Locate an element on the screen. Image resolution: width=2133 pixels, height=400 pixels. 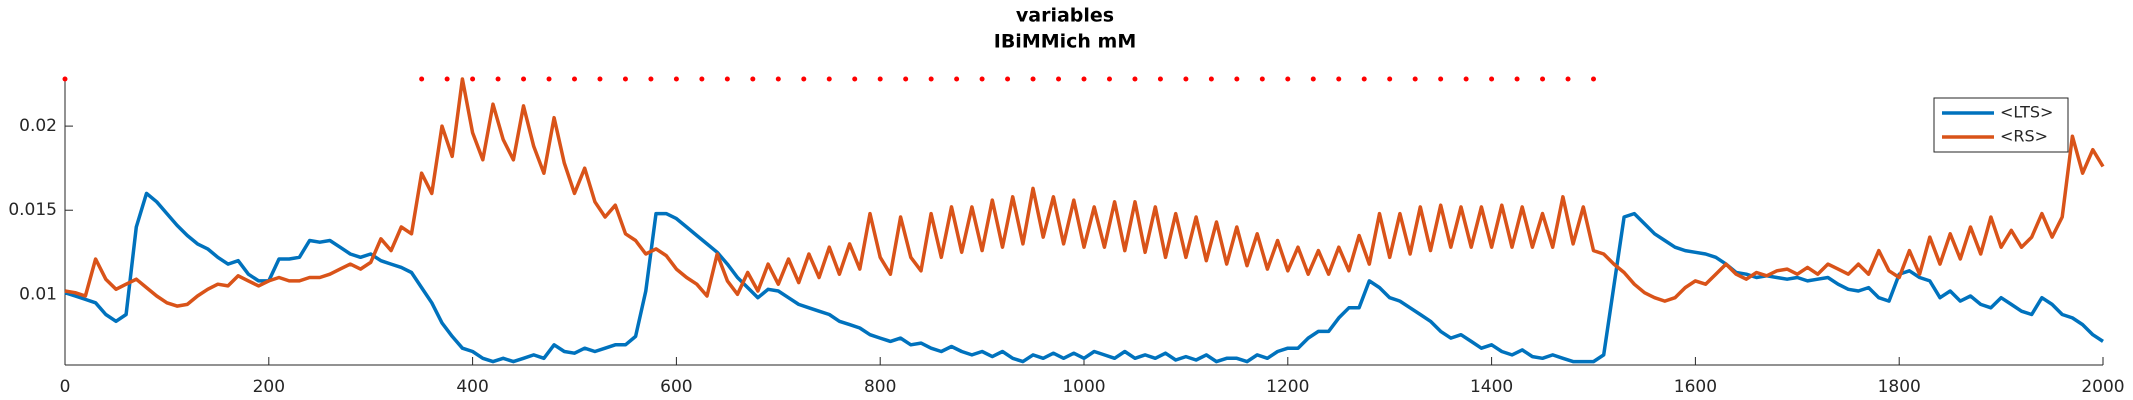
legend-label: <RS> is located at coordinates (2024, 136).